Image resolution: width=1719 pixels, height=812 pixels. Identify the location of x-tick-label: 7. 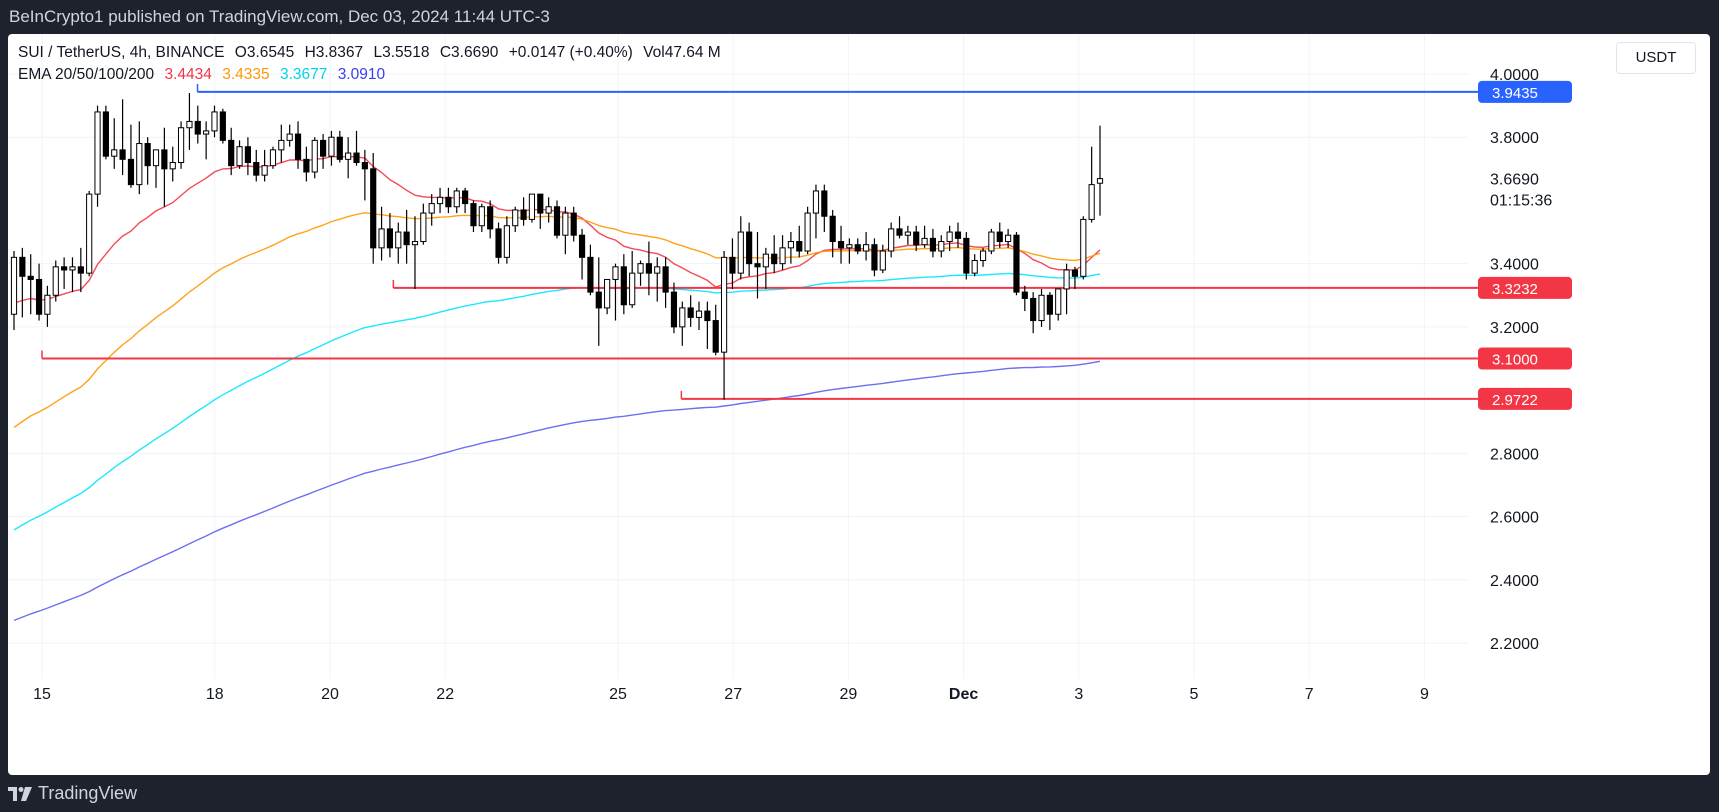
(1309, 694).